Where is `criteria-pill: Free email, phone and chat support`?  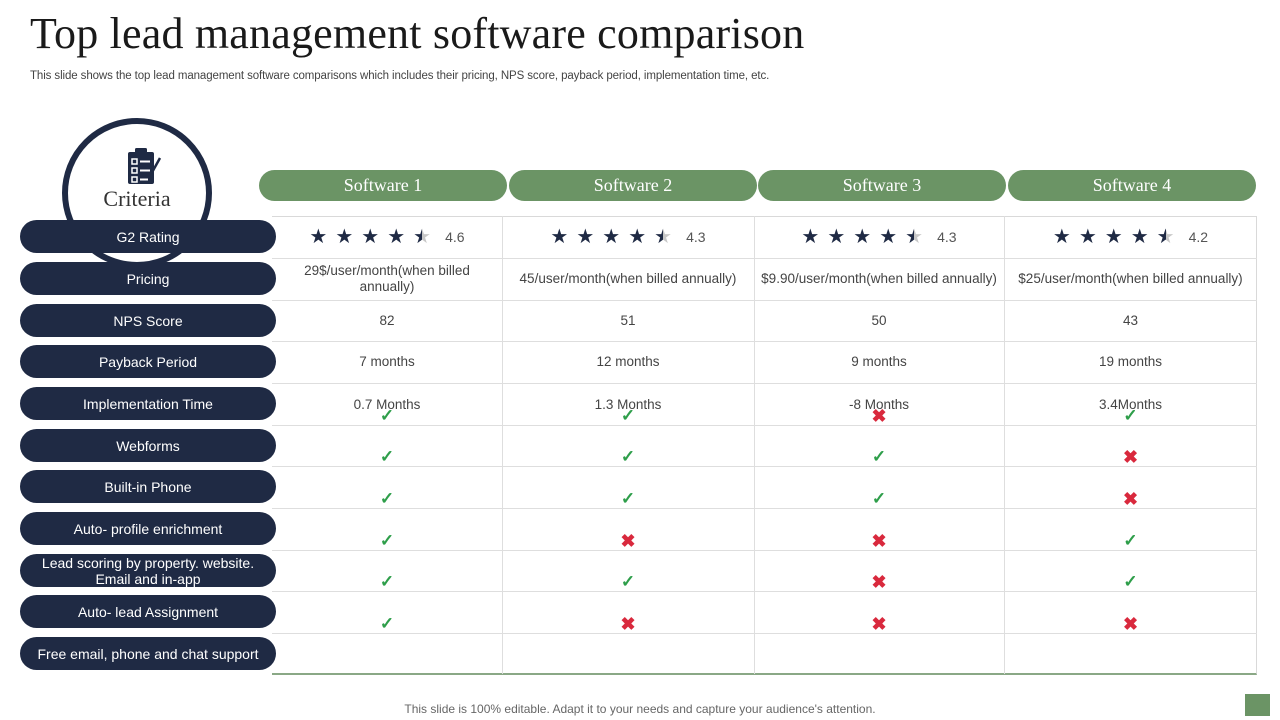 criteria-pill: Free email, phone and chat support is located at coordinates (148, 653).